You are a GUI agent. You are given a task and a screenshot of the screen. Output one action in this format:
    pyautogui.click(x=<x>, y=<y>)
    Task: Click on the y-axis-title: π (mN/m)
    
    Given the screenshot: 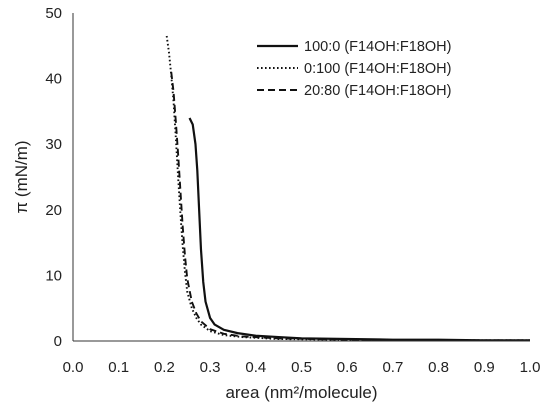 What is the action you would take?
    pyautogui.click(x=21, y=176)
    